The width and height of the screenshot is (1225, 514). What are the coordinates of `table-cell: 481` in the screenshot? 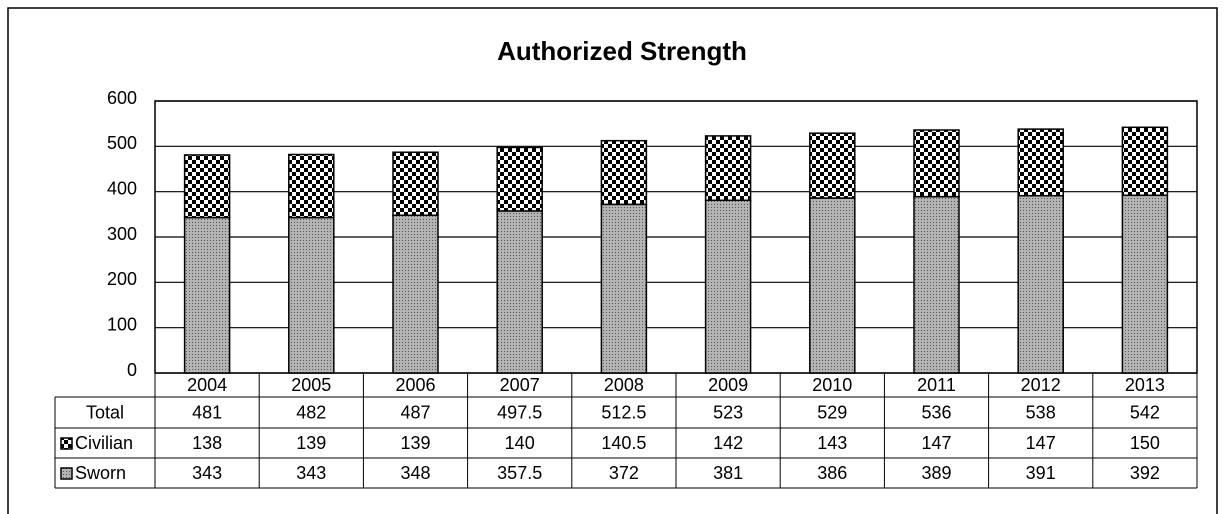 It's located at (207, 412).